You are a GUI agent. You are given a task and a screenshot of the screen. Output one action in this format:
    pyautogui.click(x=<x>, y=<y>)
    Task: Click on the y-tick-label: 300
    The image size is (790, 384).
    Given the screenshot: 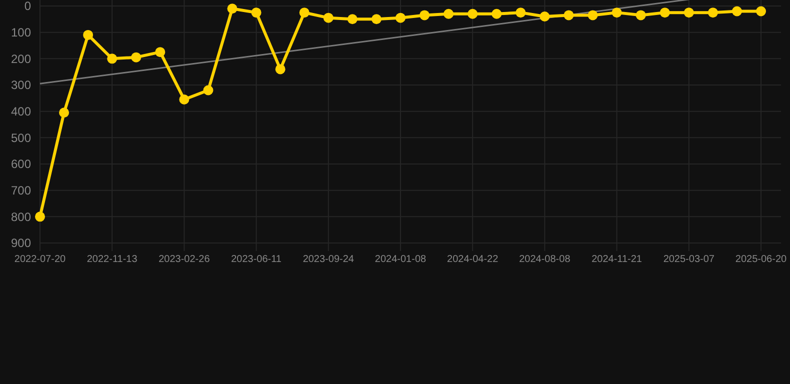 What is the action you would take?
    pyautogui.click(x=21, y=85)
    